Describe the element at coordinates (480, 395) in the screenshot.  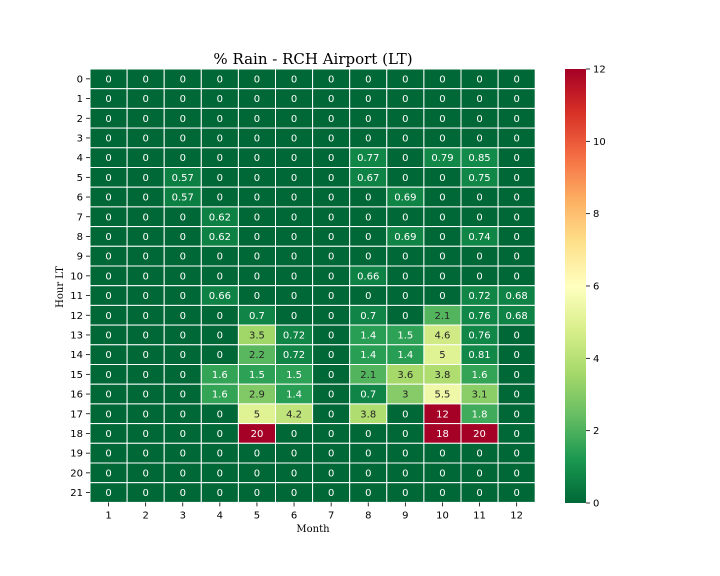
I see `cell-value-label: 3.1` at that location.